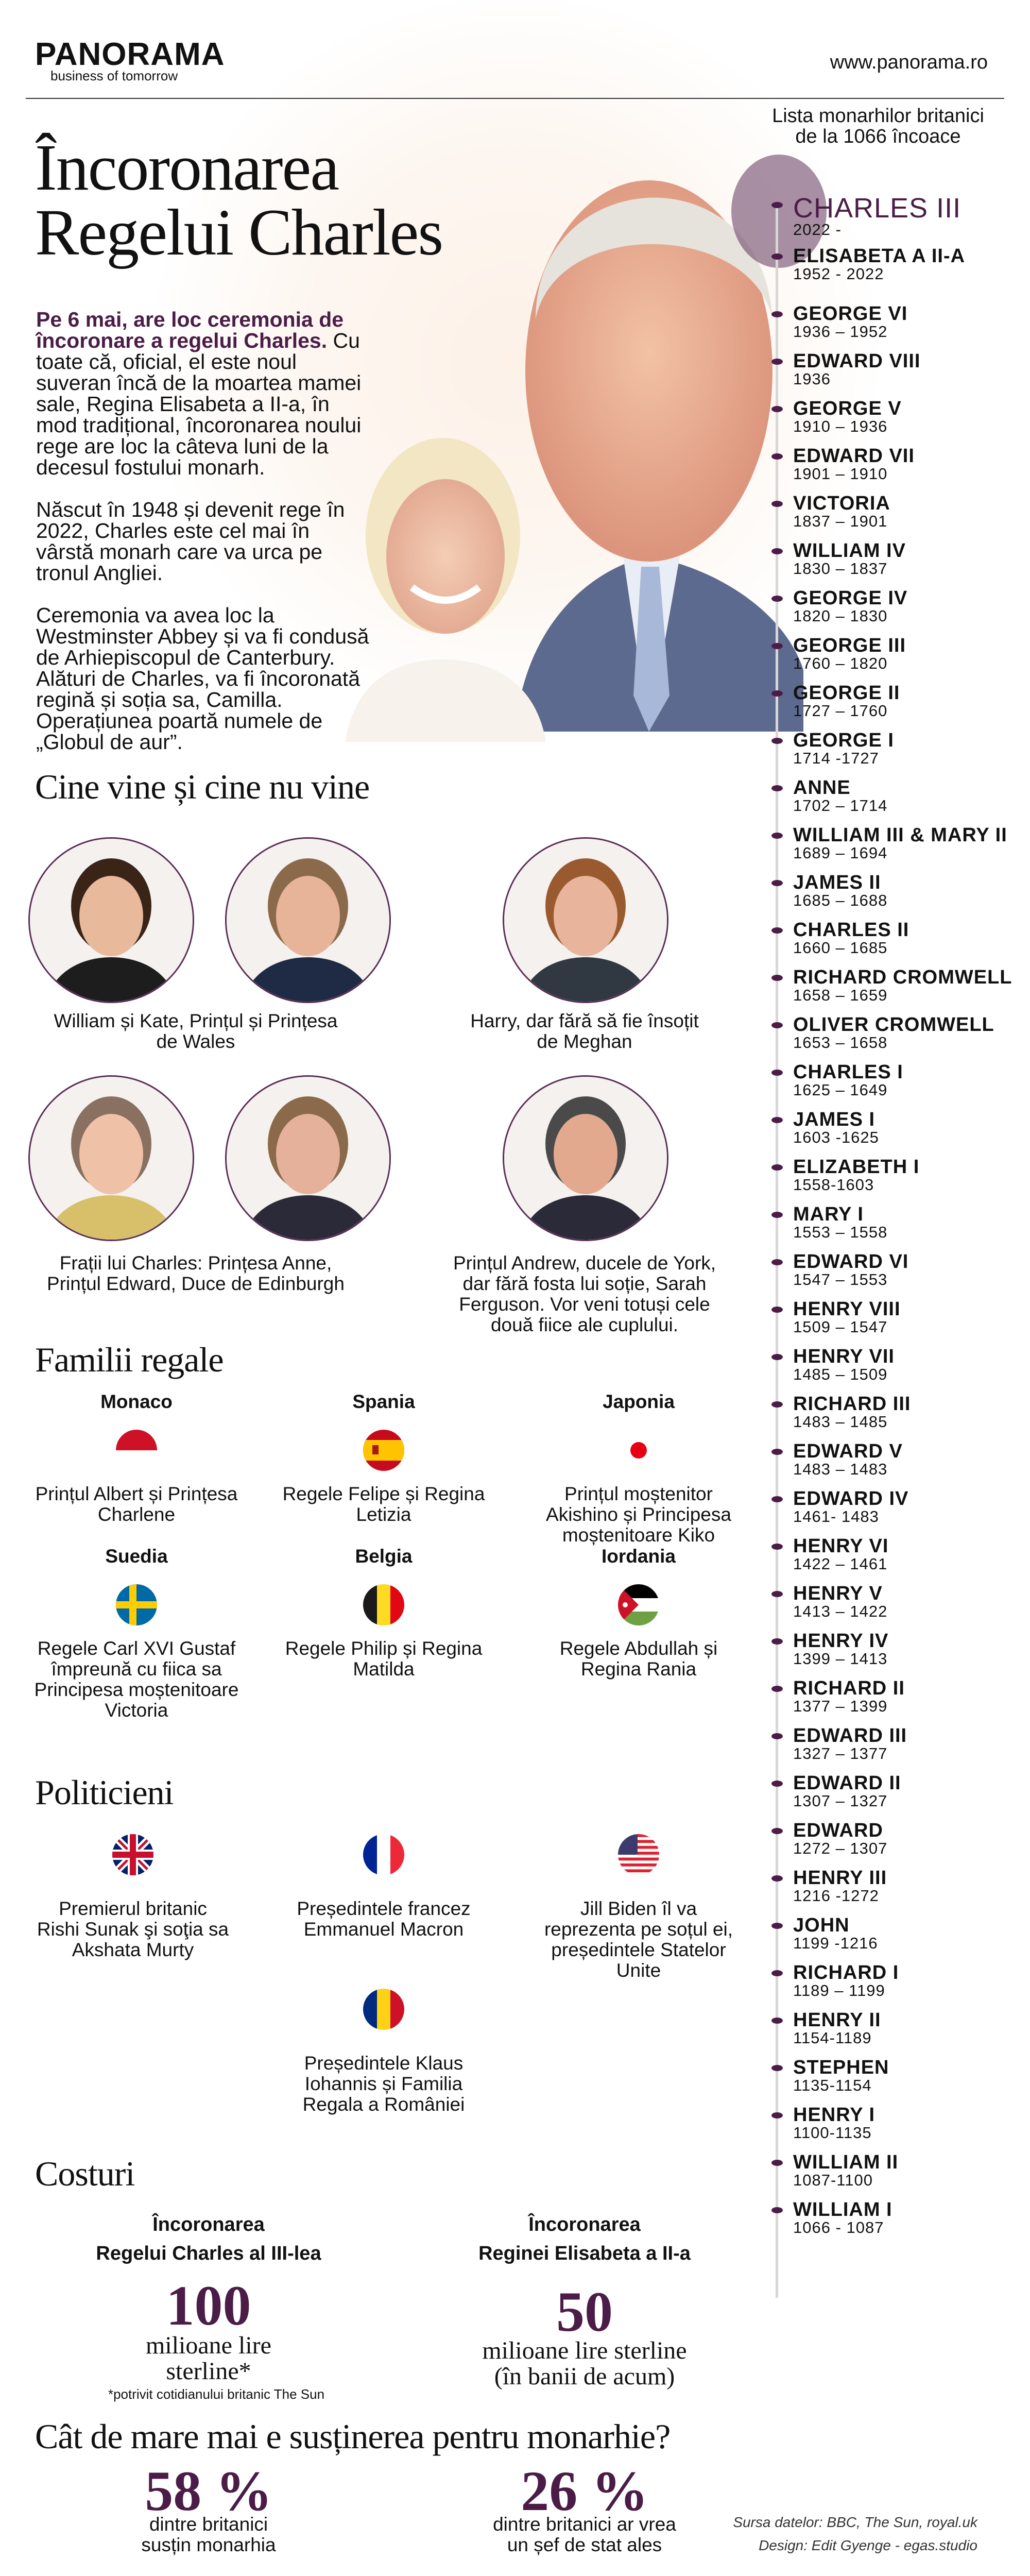  Describe the element at coordinates (882, 1033) in the screenshot. I see `monarch-entry: OLIVER CROMWELL 1653 – 1658` at that location.